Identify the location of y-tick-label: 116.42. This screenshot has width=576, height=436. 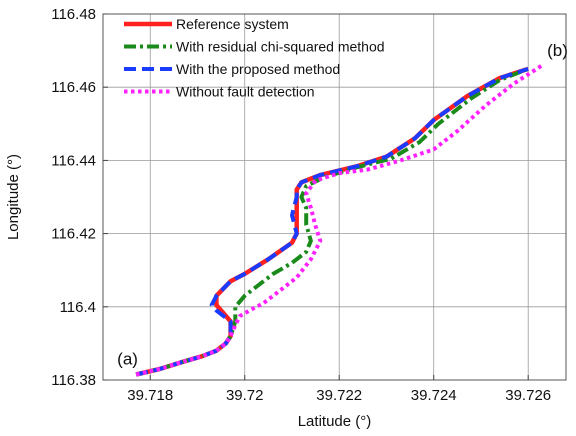
(73, 234).